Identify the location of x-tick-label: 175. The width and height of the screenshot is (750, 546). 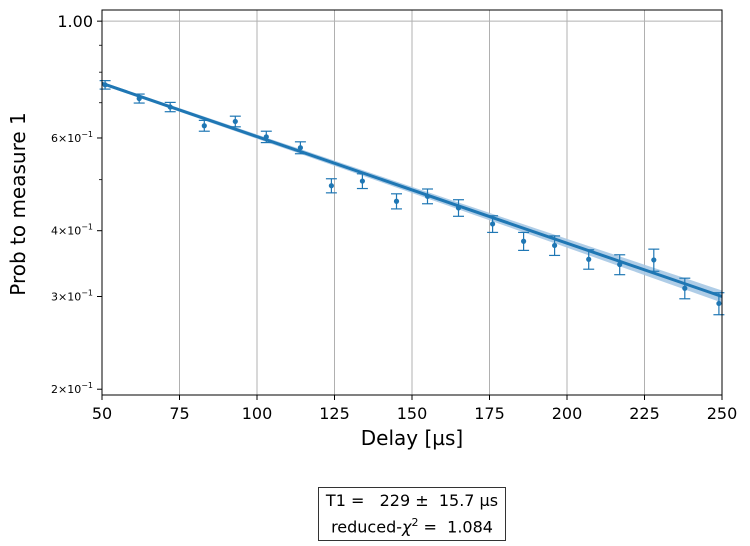
(489, 413).